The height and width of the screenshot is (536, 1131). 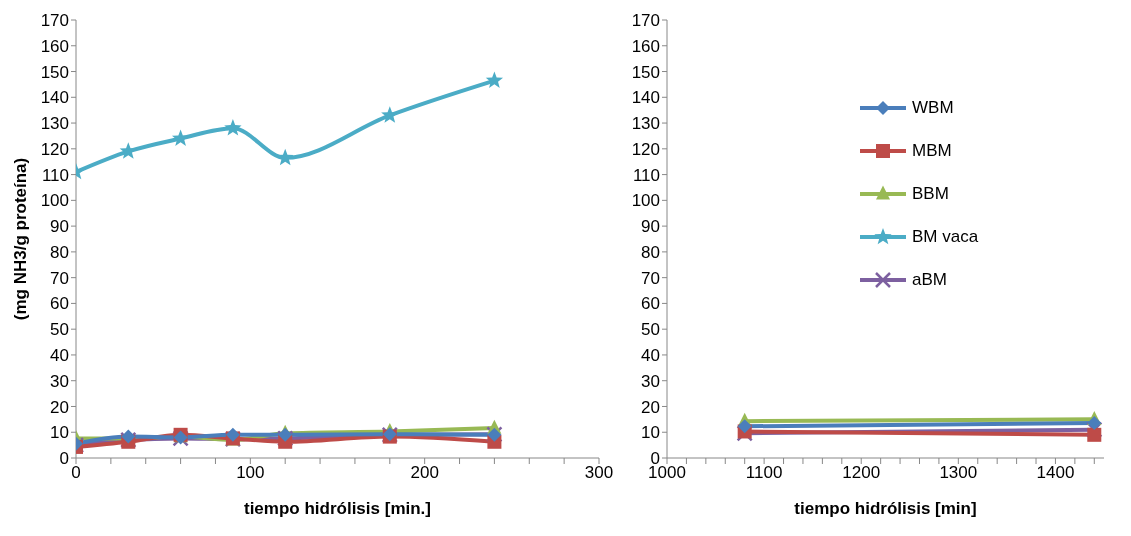 I want to click on legend-label: BM vaca, so click(x=945, y=236).